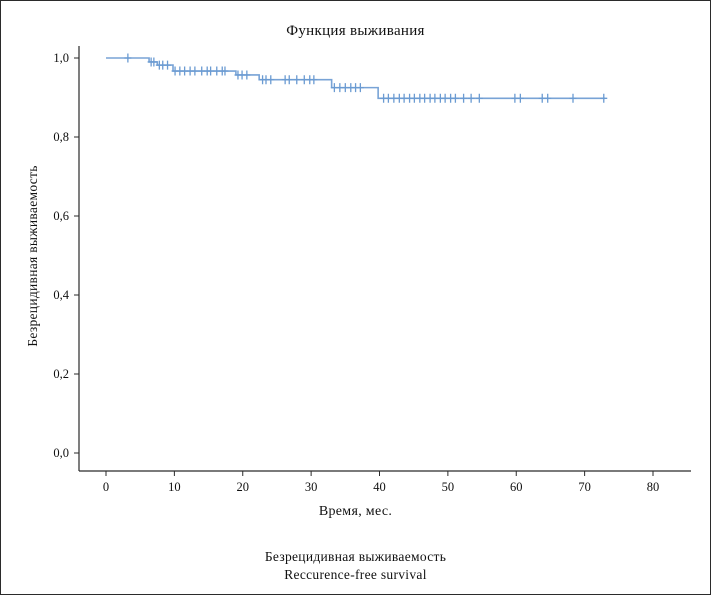 This screenshot has width=711, height=595. I want to click on y-tick-label: 0,6, so click(61, 216).